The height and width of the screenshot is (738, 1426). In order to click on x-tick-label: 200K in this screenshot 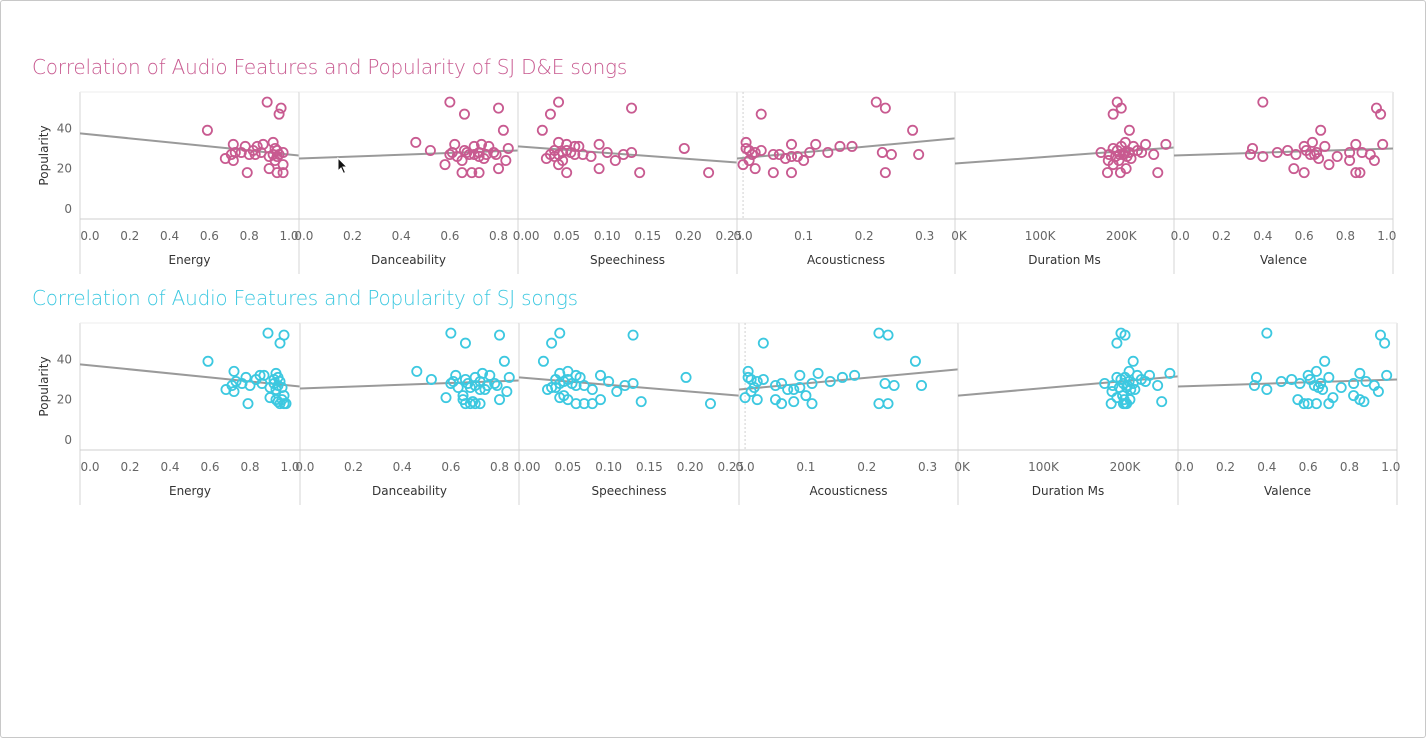, I will do `click(1126, 467)`.